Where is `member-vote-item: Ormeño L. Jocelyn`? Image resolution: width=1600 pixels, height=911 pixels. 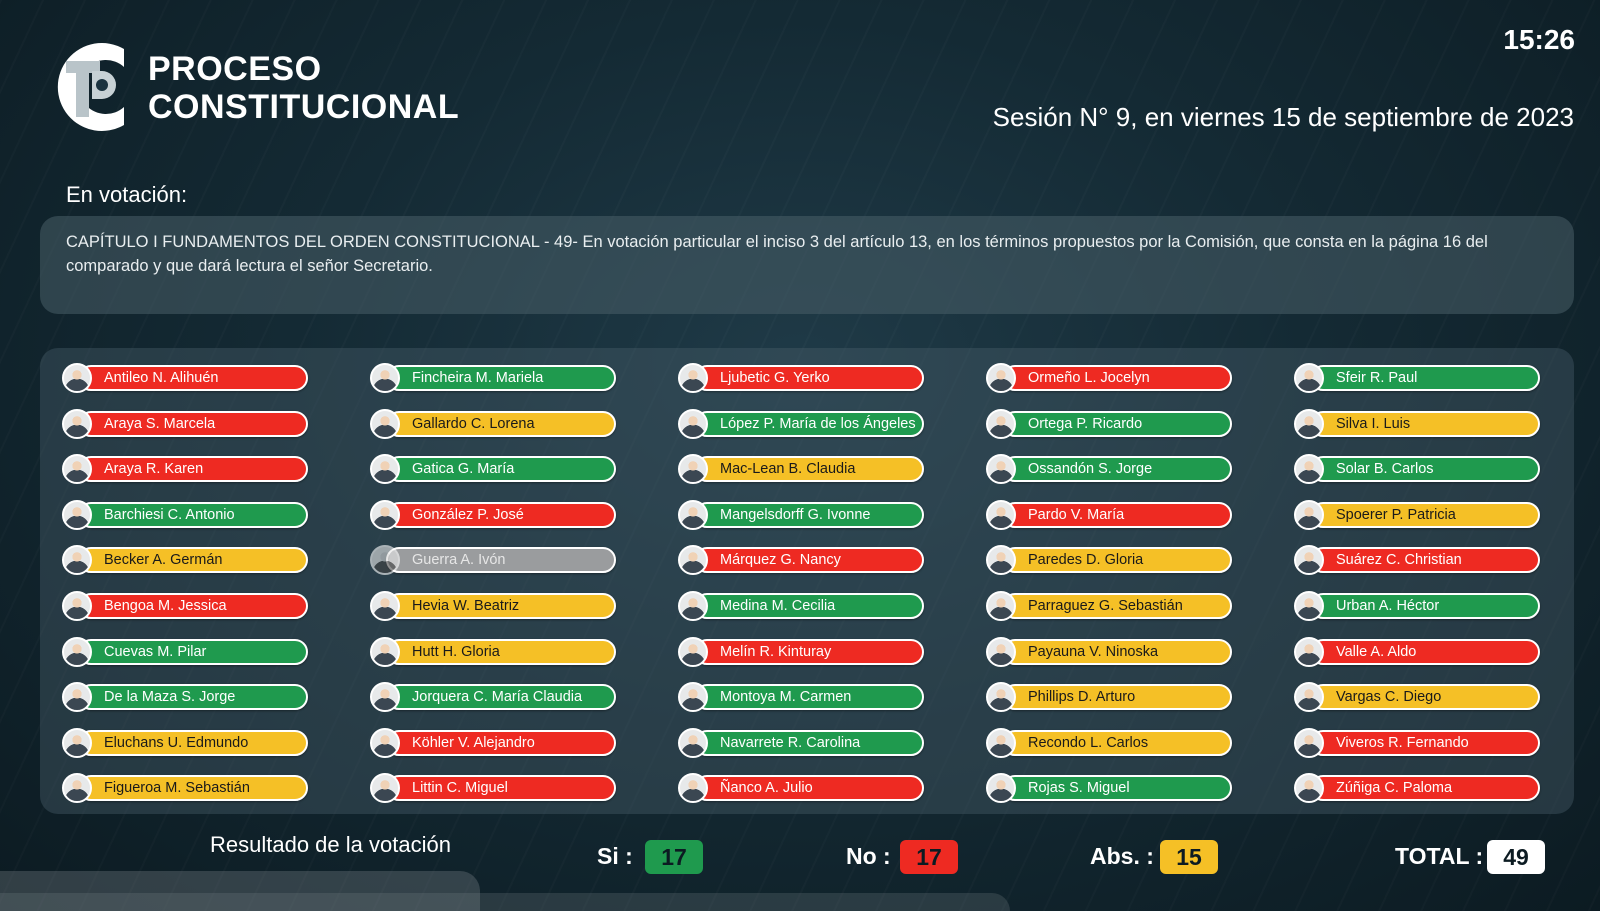
member-vote-item: Ormeño L. Jocelyn is located at coordinates (1109, 378).